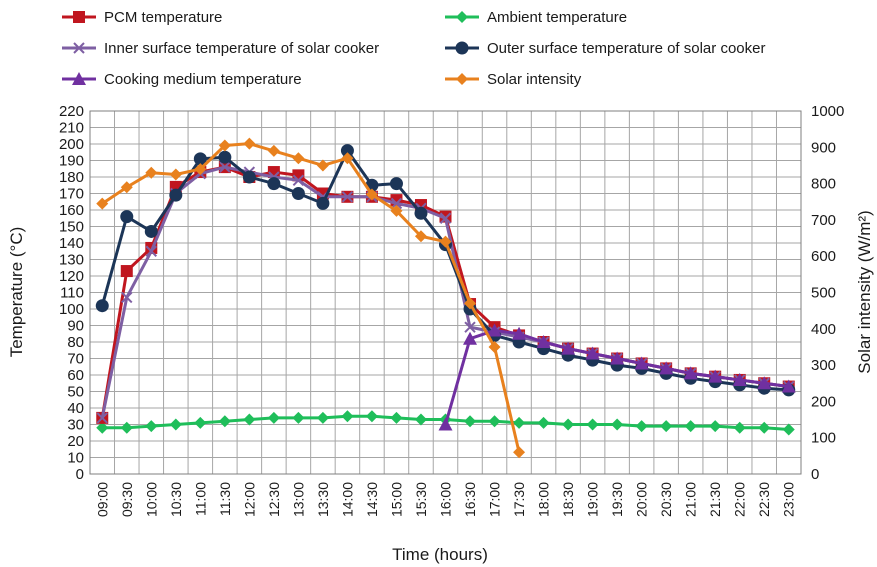  What do you see at coordinates (617, 377) in the screenshot?
I see `series-cooking-medium-temperature` at bounding box center [617, 377].